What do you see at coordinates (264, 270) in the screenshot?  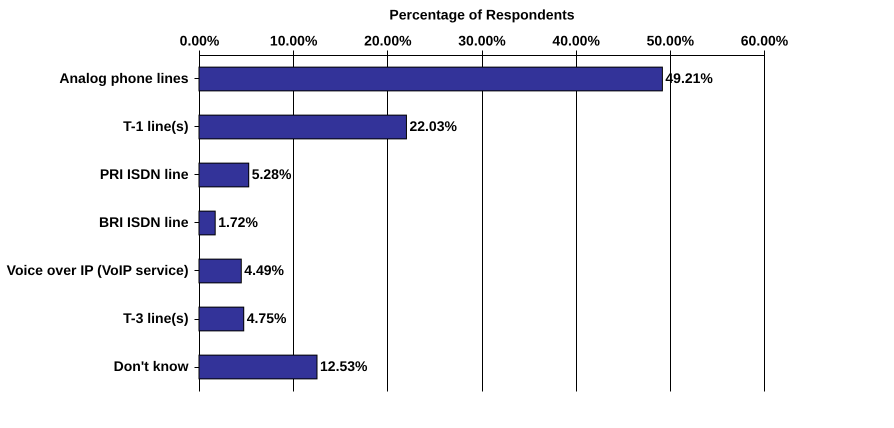 I see `data-label: 4.49%` at bounding box center [264, 270].